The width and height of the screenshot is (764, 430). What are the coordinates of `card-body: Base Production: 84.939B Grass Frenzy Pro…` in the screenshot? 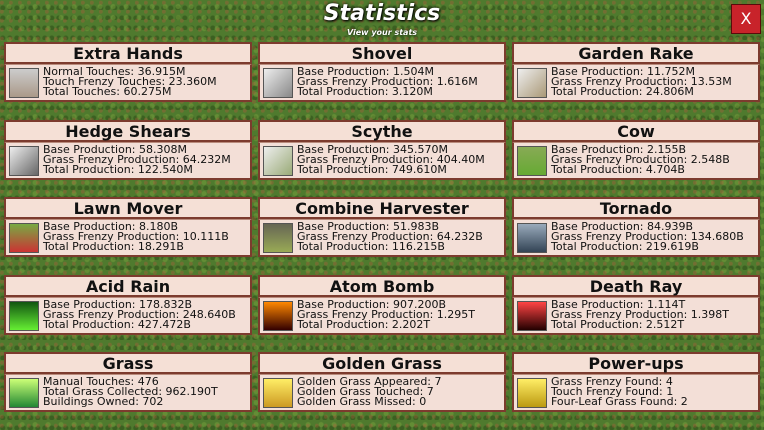 It's located at (636, 238).